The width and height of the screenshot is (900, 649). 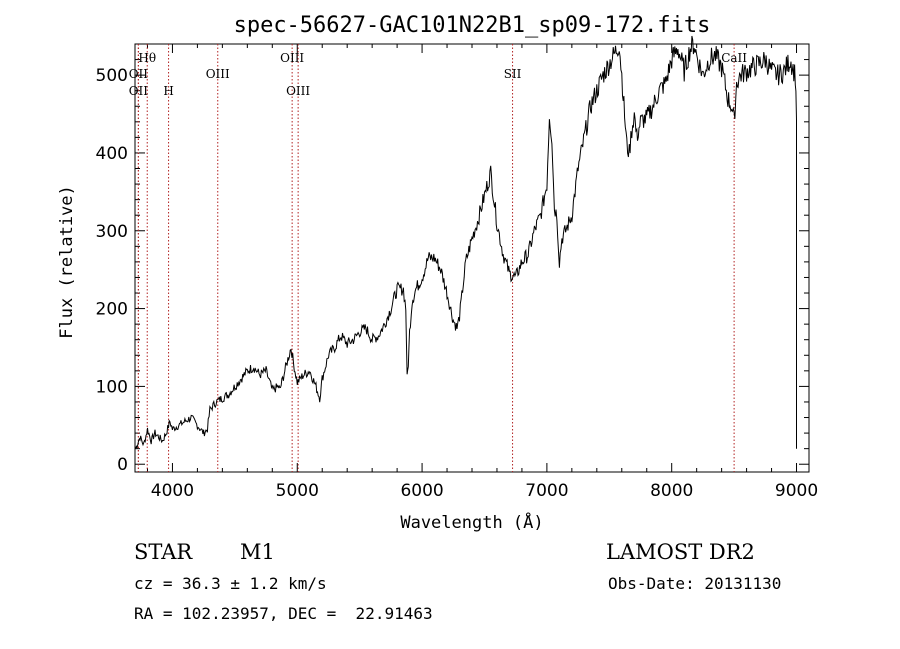 What do you see at coordinates (546, 491) in the screenshot?
I see `x-tick-label: 7000` at bounding box center [546, 491].